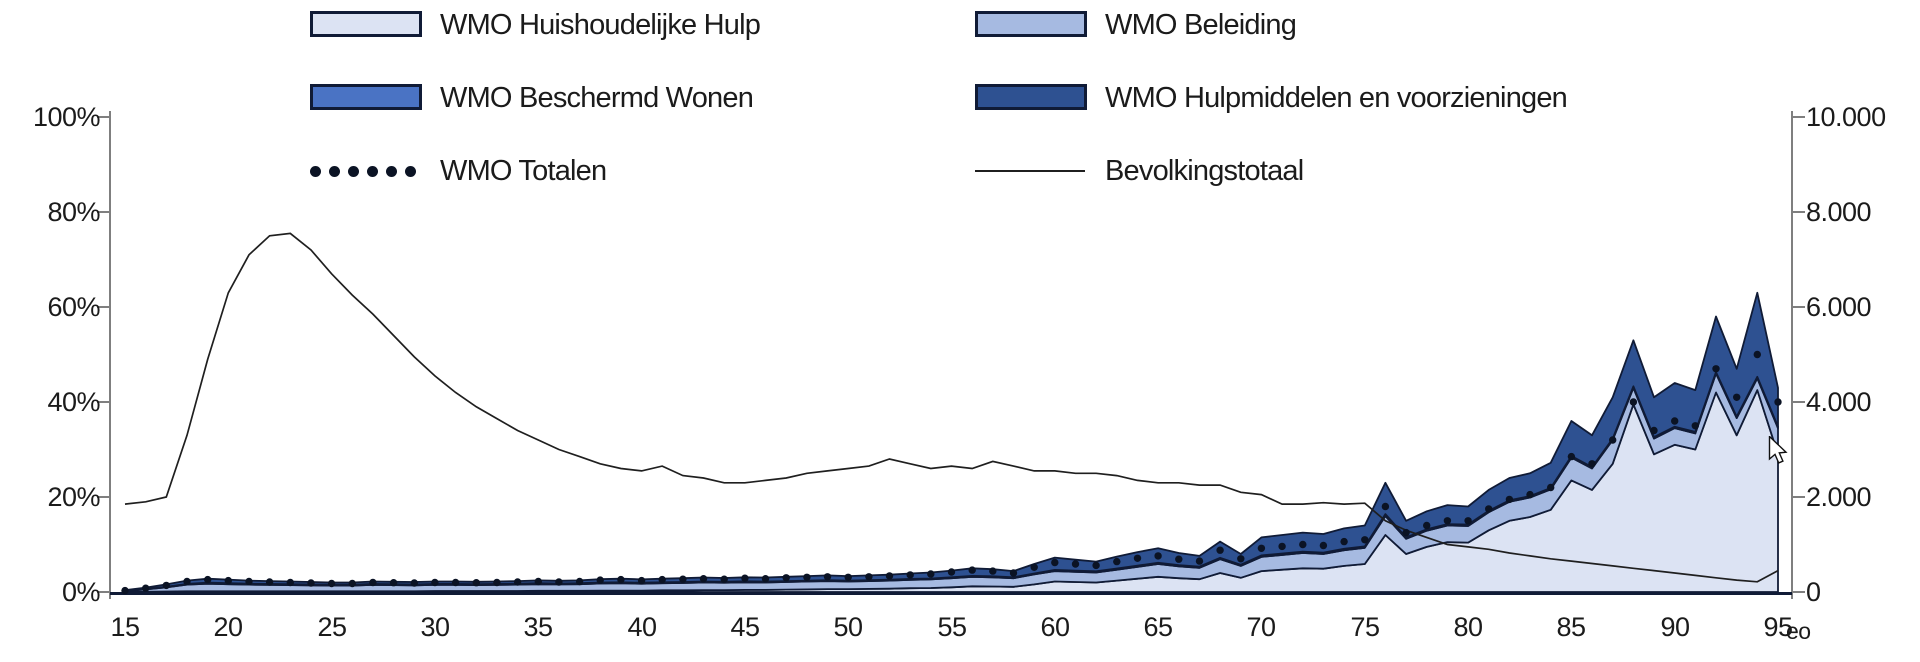  What do you see at coordinates (848, 627) in the screenshot?
I see `x-axis-label: 50` at bounding box center [848, 627].